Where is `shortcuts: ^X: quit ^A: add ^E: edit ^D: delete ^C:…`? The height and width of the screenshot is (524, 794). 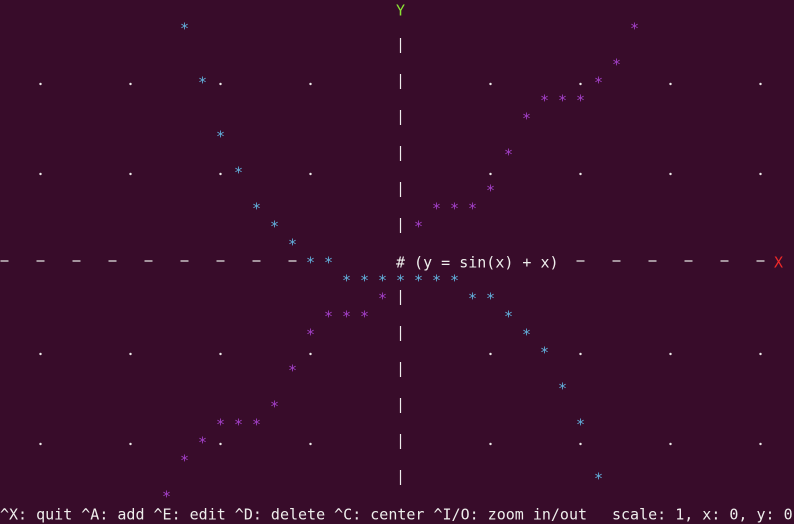 shortcuts: ^X: quit ^A: add ^E: edit ^D: delete ^C:… is located at coordinates (293, 515).